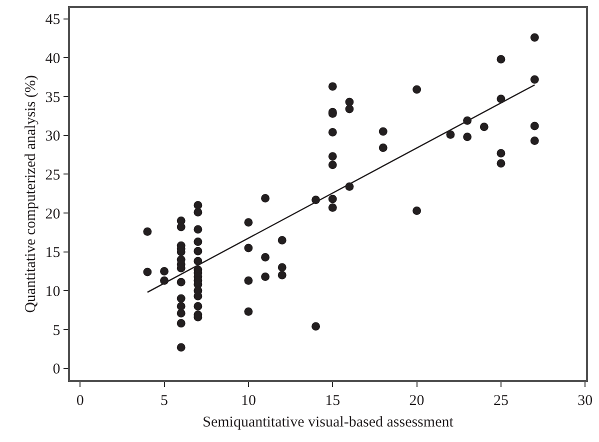 The width and height of the screenshot is (599, 442). I want to click on y-tick-label: 15, so click(52, 253).